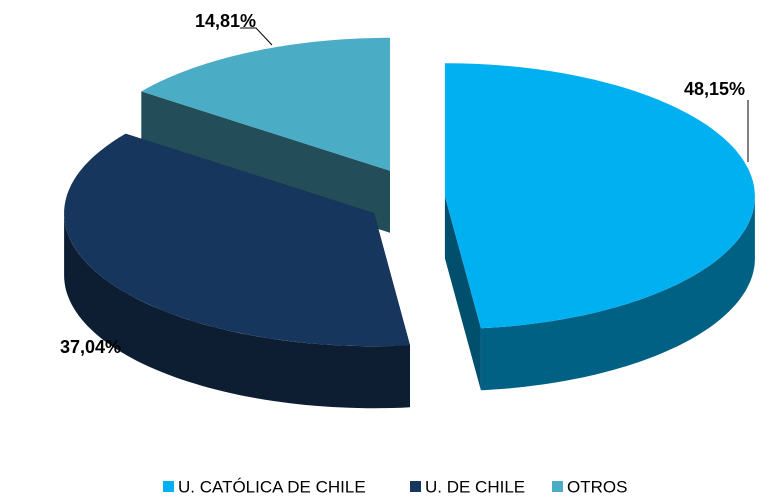 This screenshot has width=784, height=499. I want to click on legend-label: OTROS, so click(597, 486).